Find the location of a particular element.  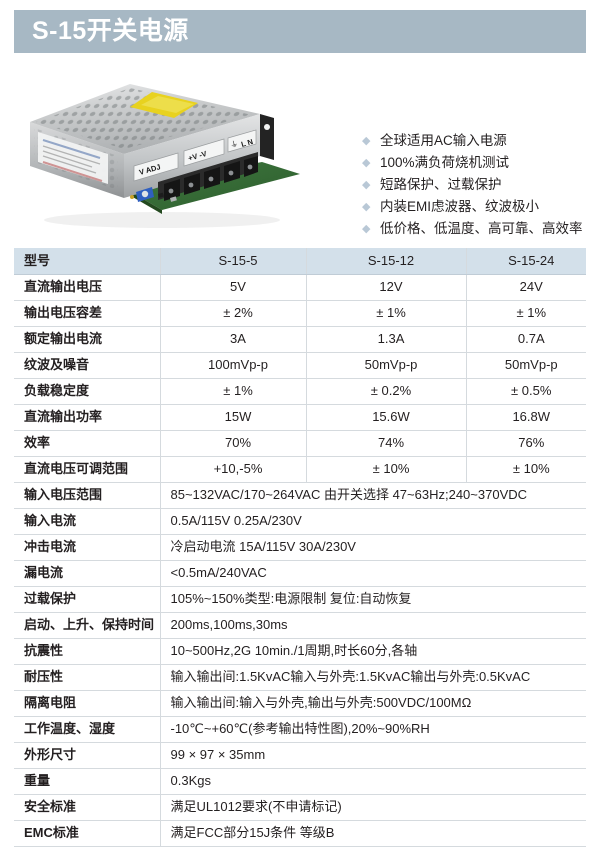

table-row: 效率 70% 74% 76% is located at coordinates (300, 443).